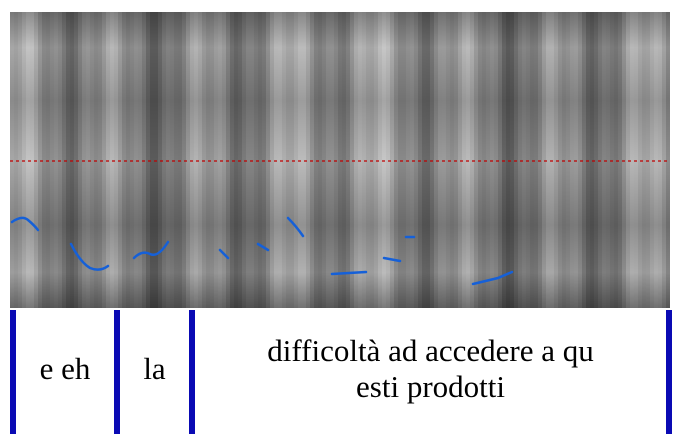  Describe the element at coordinates (430, 386) in the screenshot. I see `interval-text: esti prodotti` at that location.